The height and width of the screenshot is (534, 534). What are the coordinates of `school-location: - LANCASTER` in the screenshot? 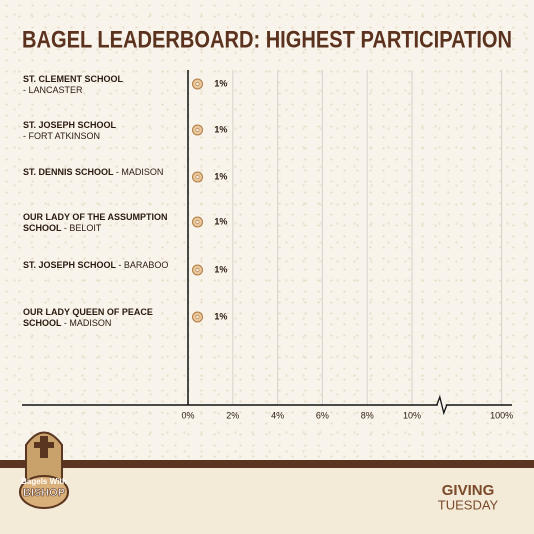 It's located at (53, 90).